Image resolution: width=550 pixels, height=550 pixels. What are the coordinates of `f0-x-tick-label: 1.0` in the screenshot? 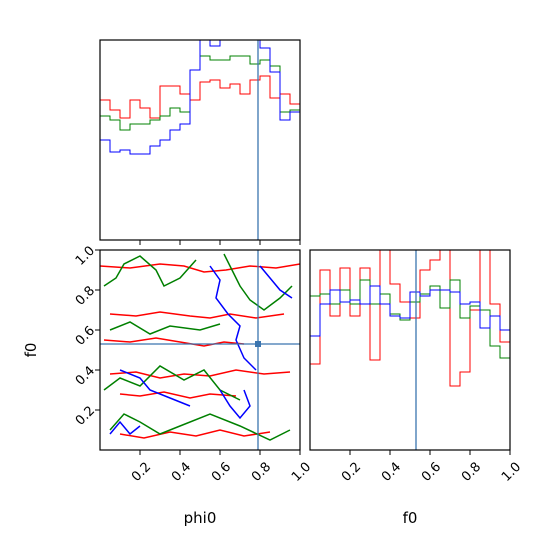 It's located at (511, 472).